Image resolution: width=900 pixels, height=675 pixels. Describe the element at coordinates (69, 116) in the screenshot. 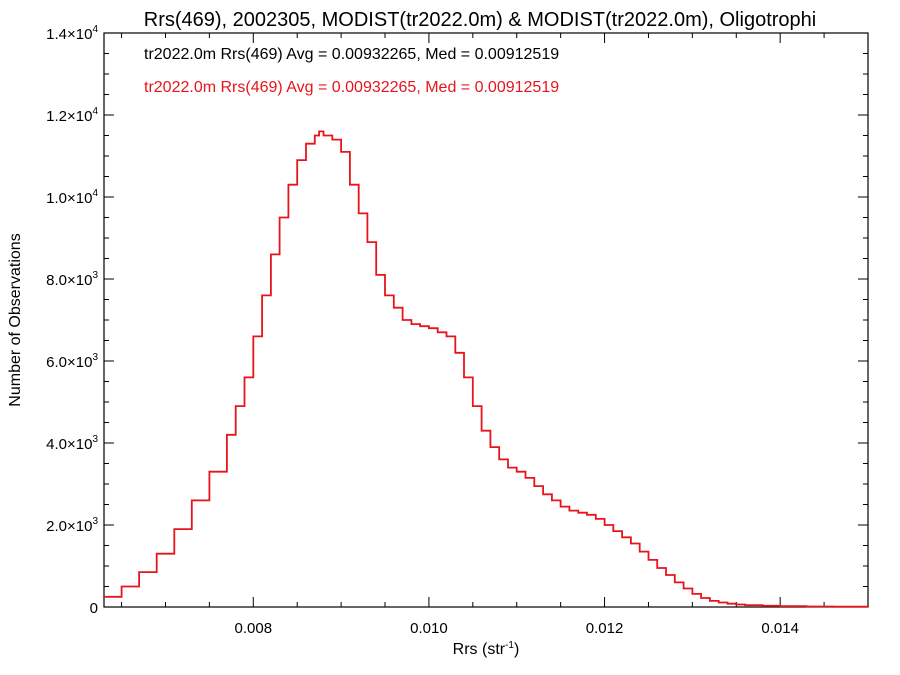

I see `y-tick-label-mantissa: 1.2×10` at that location.